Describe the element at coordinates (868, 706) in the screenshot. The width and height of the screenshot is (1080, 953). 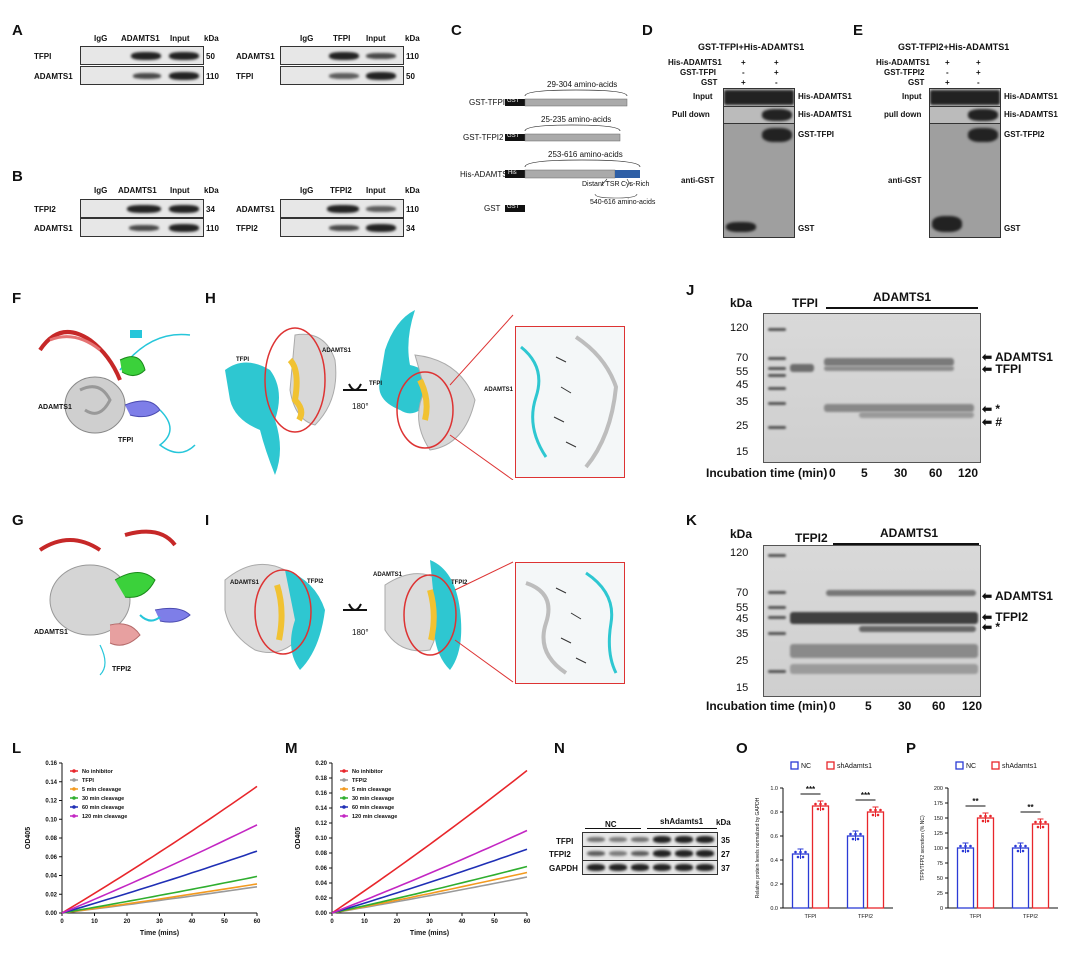
I see `time-tick: 5` at that location.